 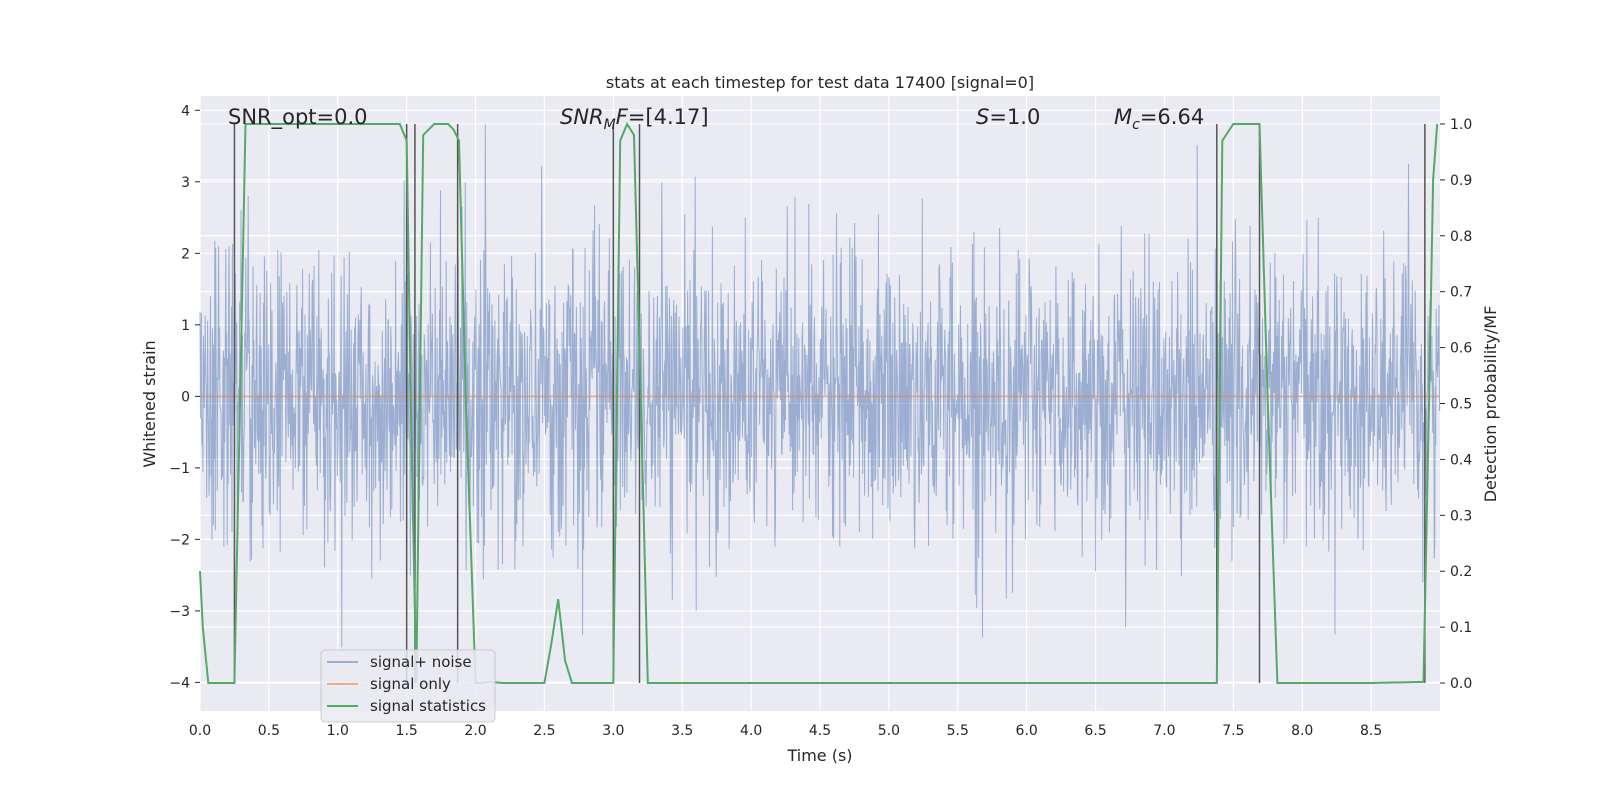 I want to click on y-tick-label: 2, so click(x=185, y=254).